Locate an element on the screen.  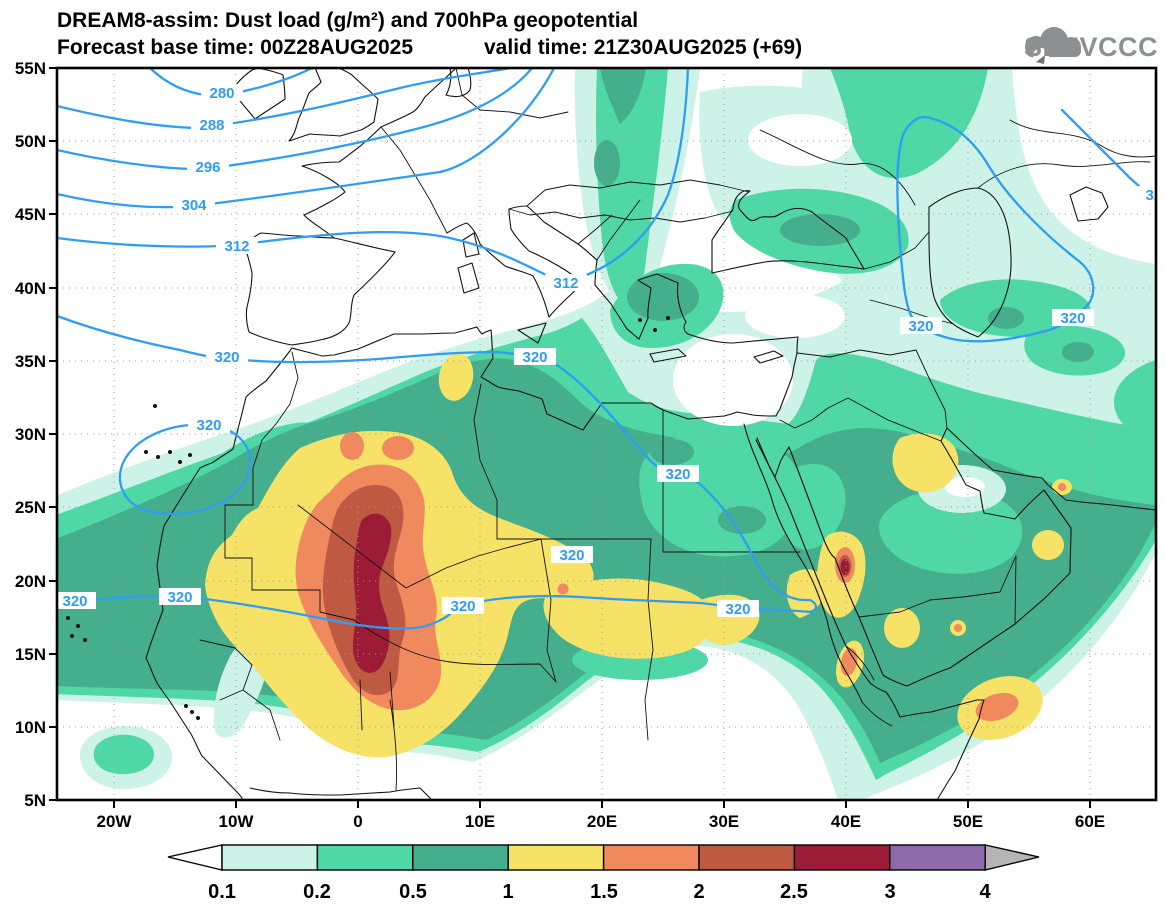
lon-label: 30E is located at coordinates (724, 821).